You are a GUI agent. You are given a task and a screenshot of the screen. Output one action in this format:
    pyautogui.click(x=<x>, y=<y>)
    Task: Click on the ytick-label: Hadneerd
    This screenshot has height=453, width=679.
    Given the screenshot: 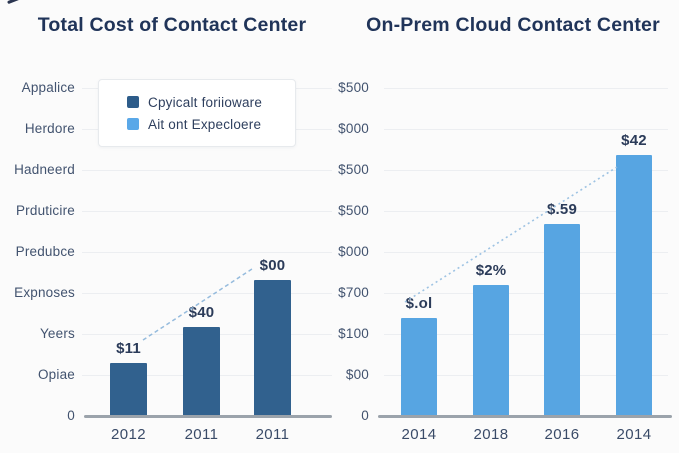 What is the action you would take?
    pyautogui.click(x=44, y=169)
    